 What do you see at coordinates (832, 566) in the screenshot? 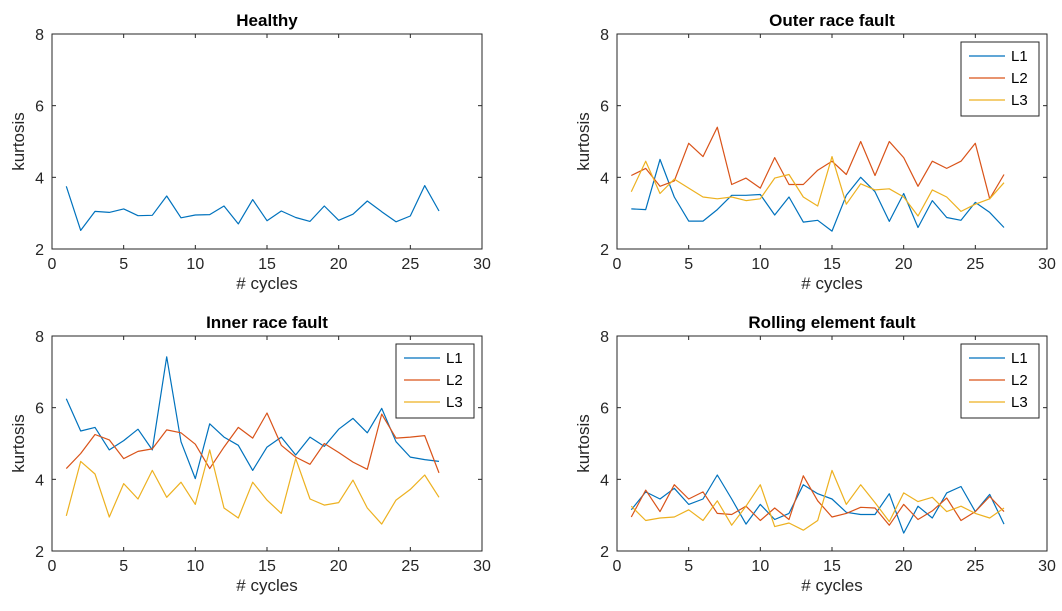
I see `chart-4-x-tick-label: 15` at bounding box center [832, 566].